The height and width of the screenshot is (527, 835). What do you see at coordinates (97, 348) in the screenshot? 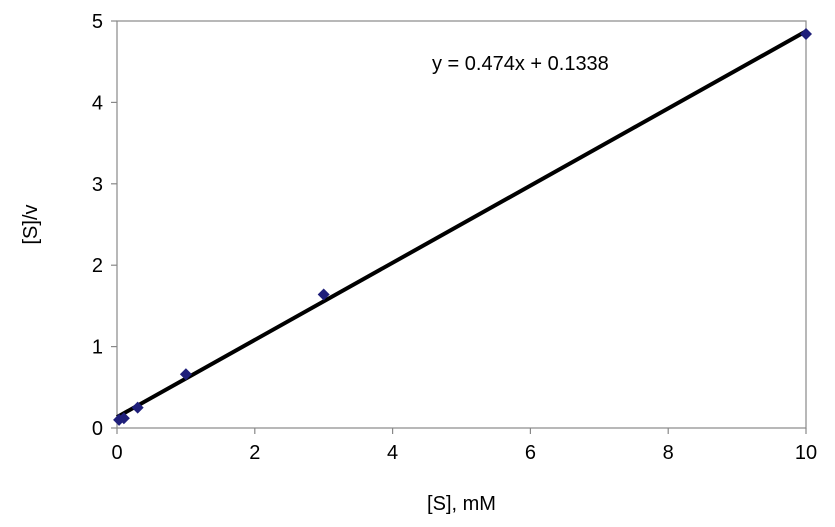
I see `y-tick-label: 1` at bounding box center [97, 348].